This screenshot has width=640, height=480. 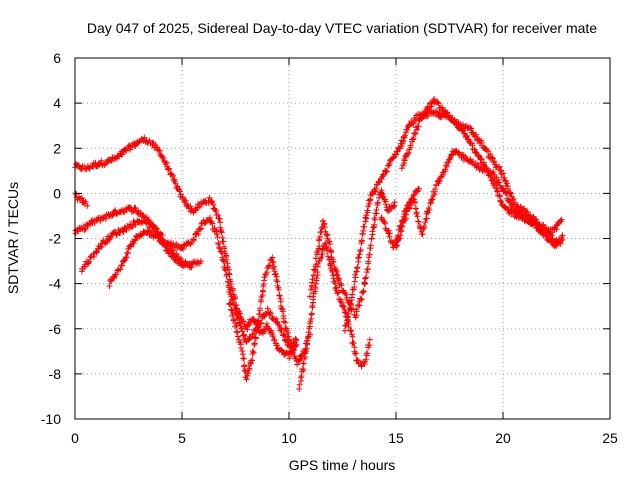 What do you see at coordinates (57, 58) in the screenshot?
I see `y-tick-label: 6` at bounding box center [57, 58].